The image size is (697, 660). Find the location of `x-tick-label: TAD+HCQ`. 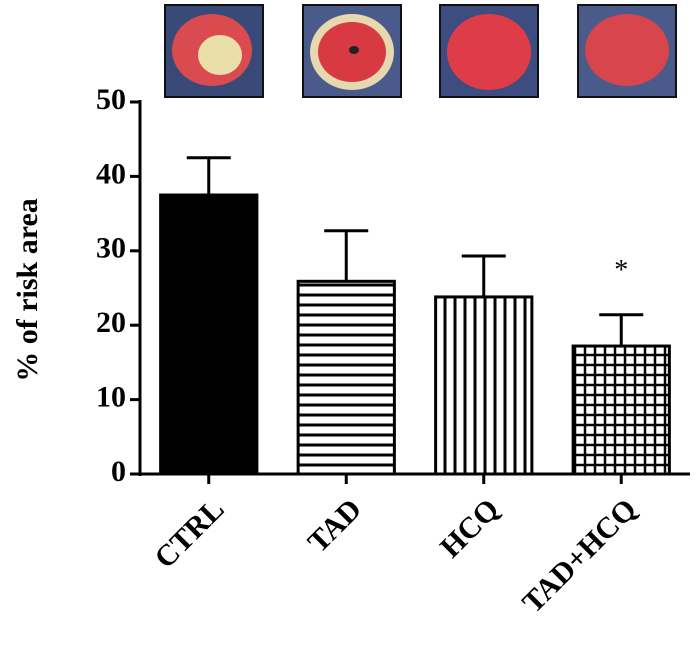

x-tick-label: TAD+HCQ is located at coordinates (579, 555).